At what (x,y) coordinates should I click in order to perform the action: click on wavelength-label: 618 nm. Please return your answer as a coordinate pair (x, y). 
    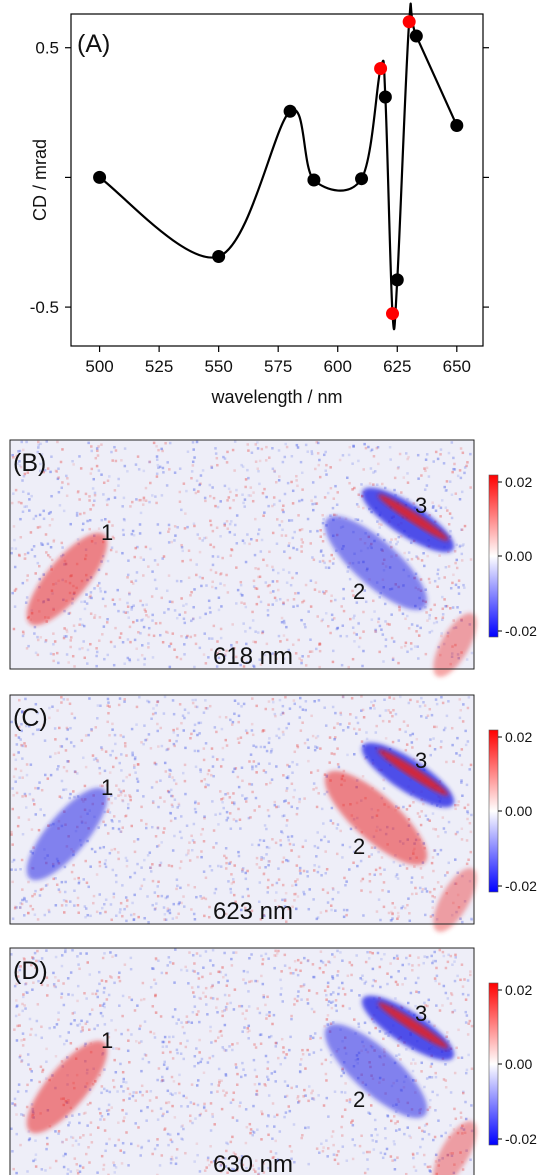
    Looking at the image, I should click on (253, 656).